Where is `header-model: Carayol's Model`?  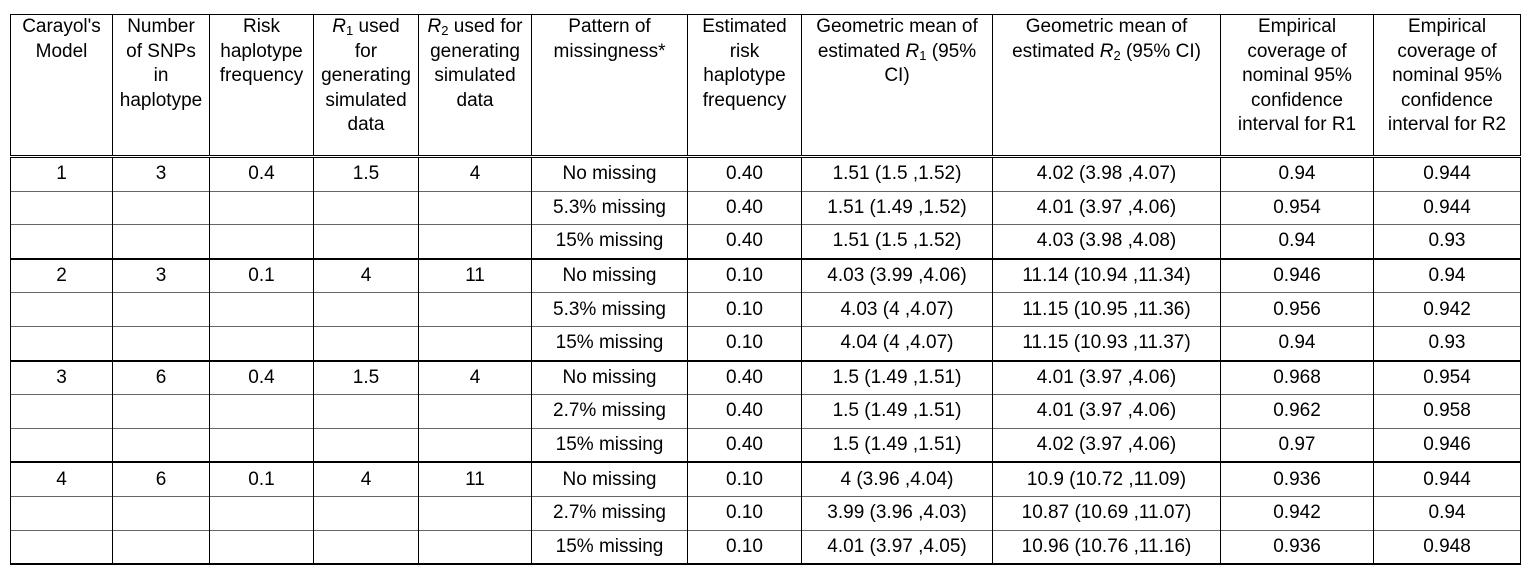
header-model: Carayol's Model is located at coordinates (61, 86).